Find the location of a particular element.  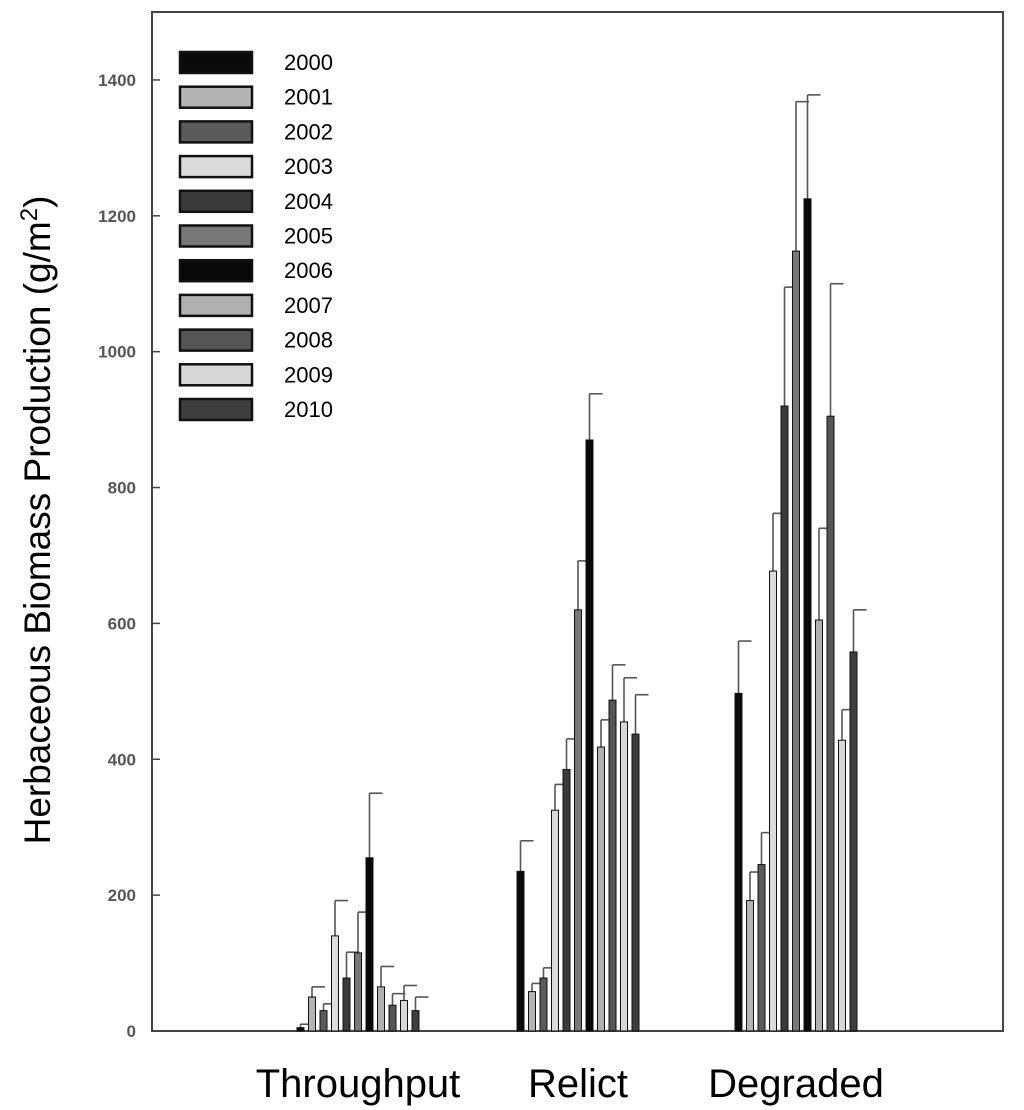

bar-relict-2003 is located at coordinates (555, 920).